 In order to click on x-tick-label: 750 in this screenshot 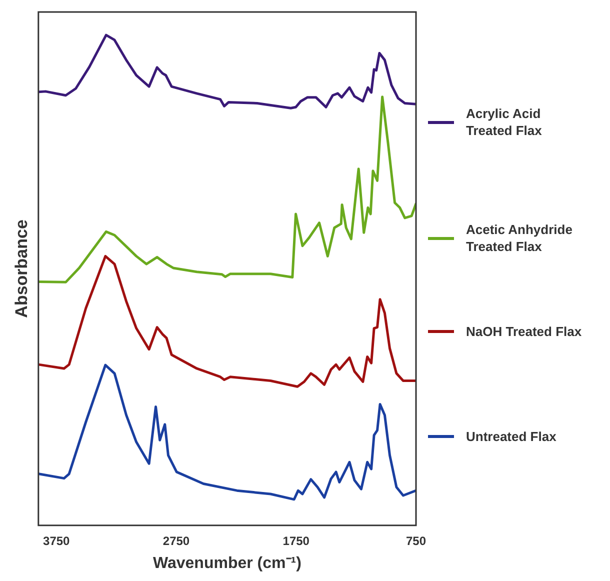, I will do `click(416, 541)`.